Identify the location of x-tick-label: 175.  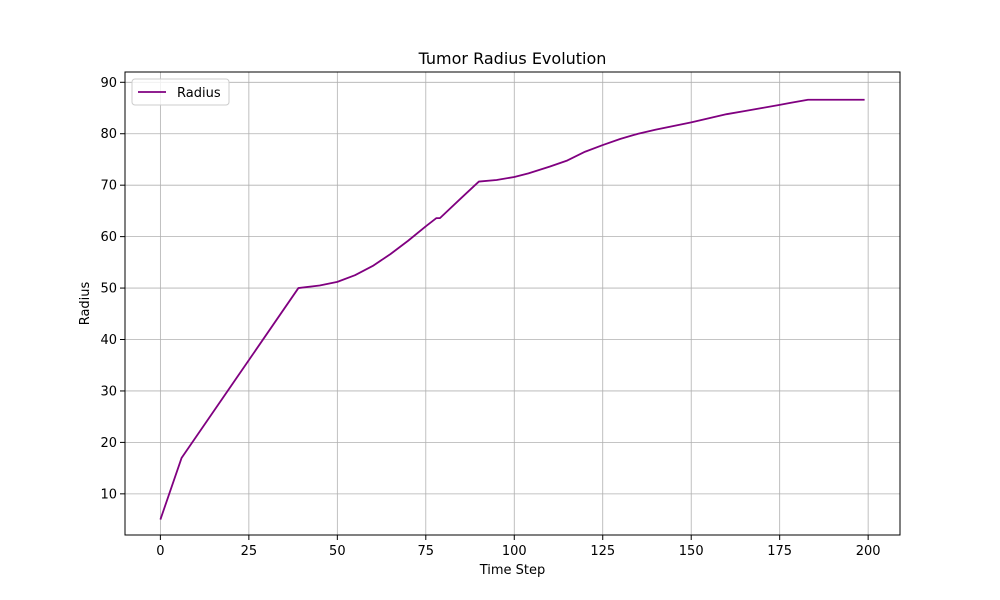
(779, 551).